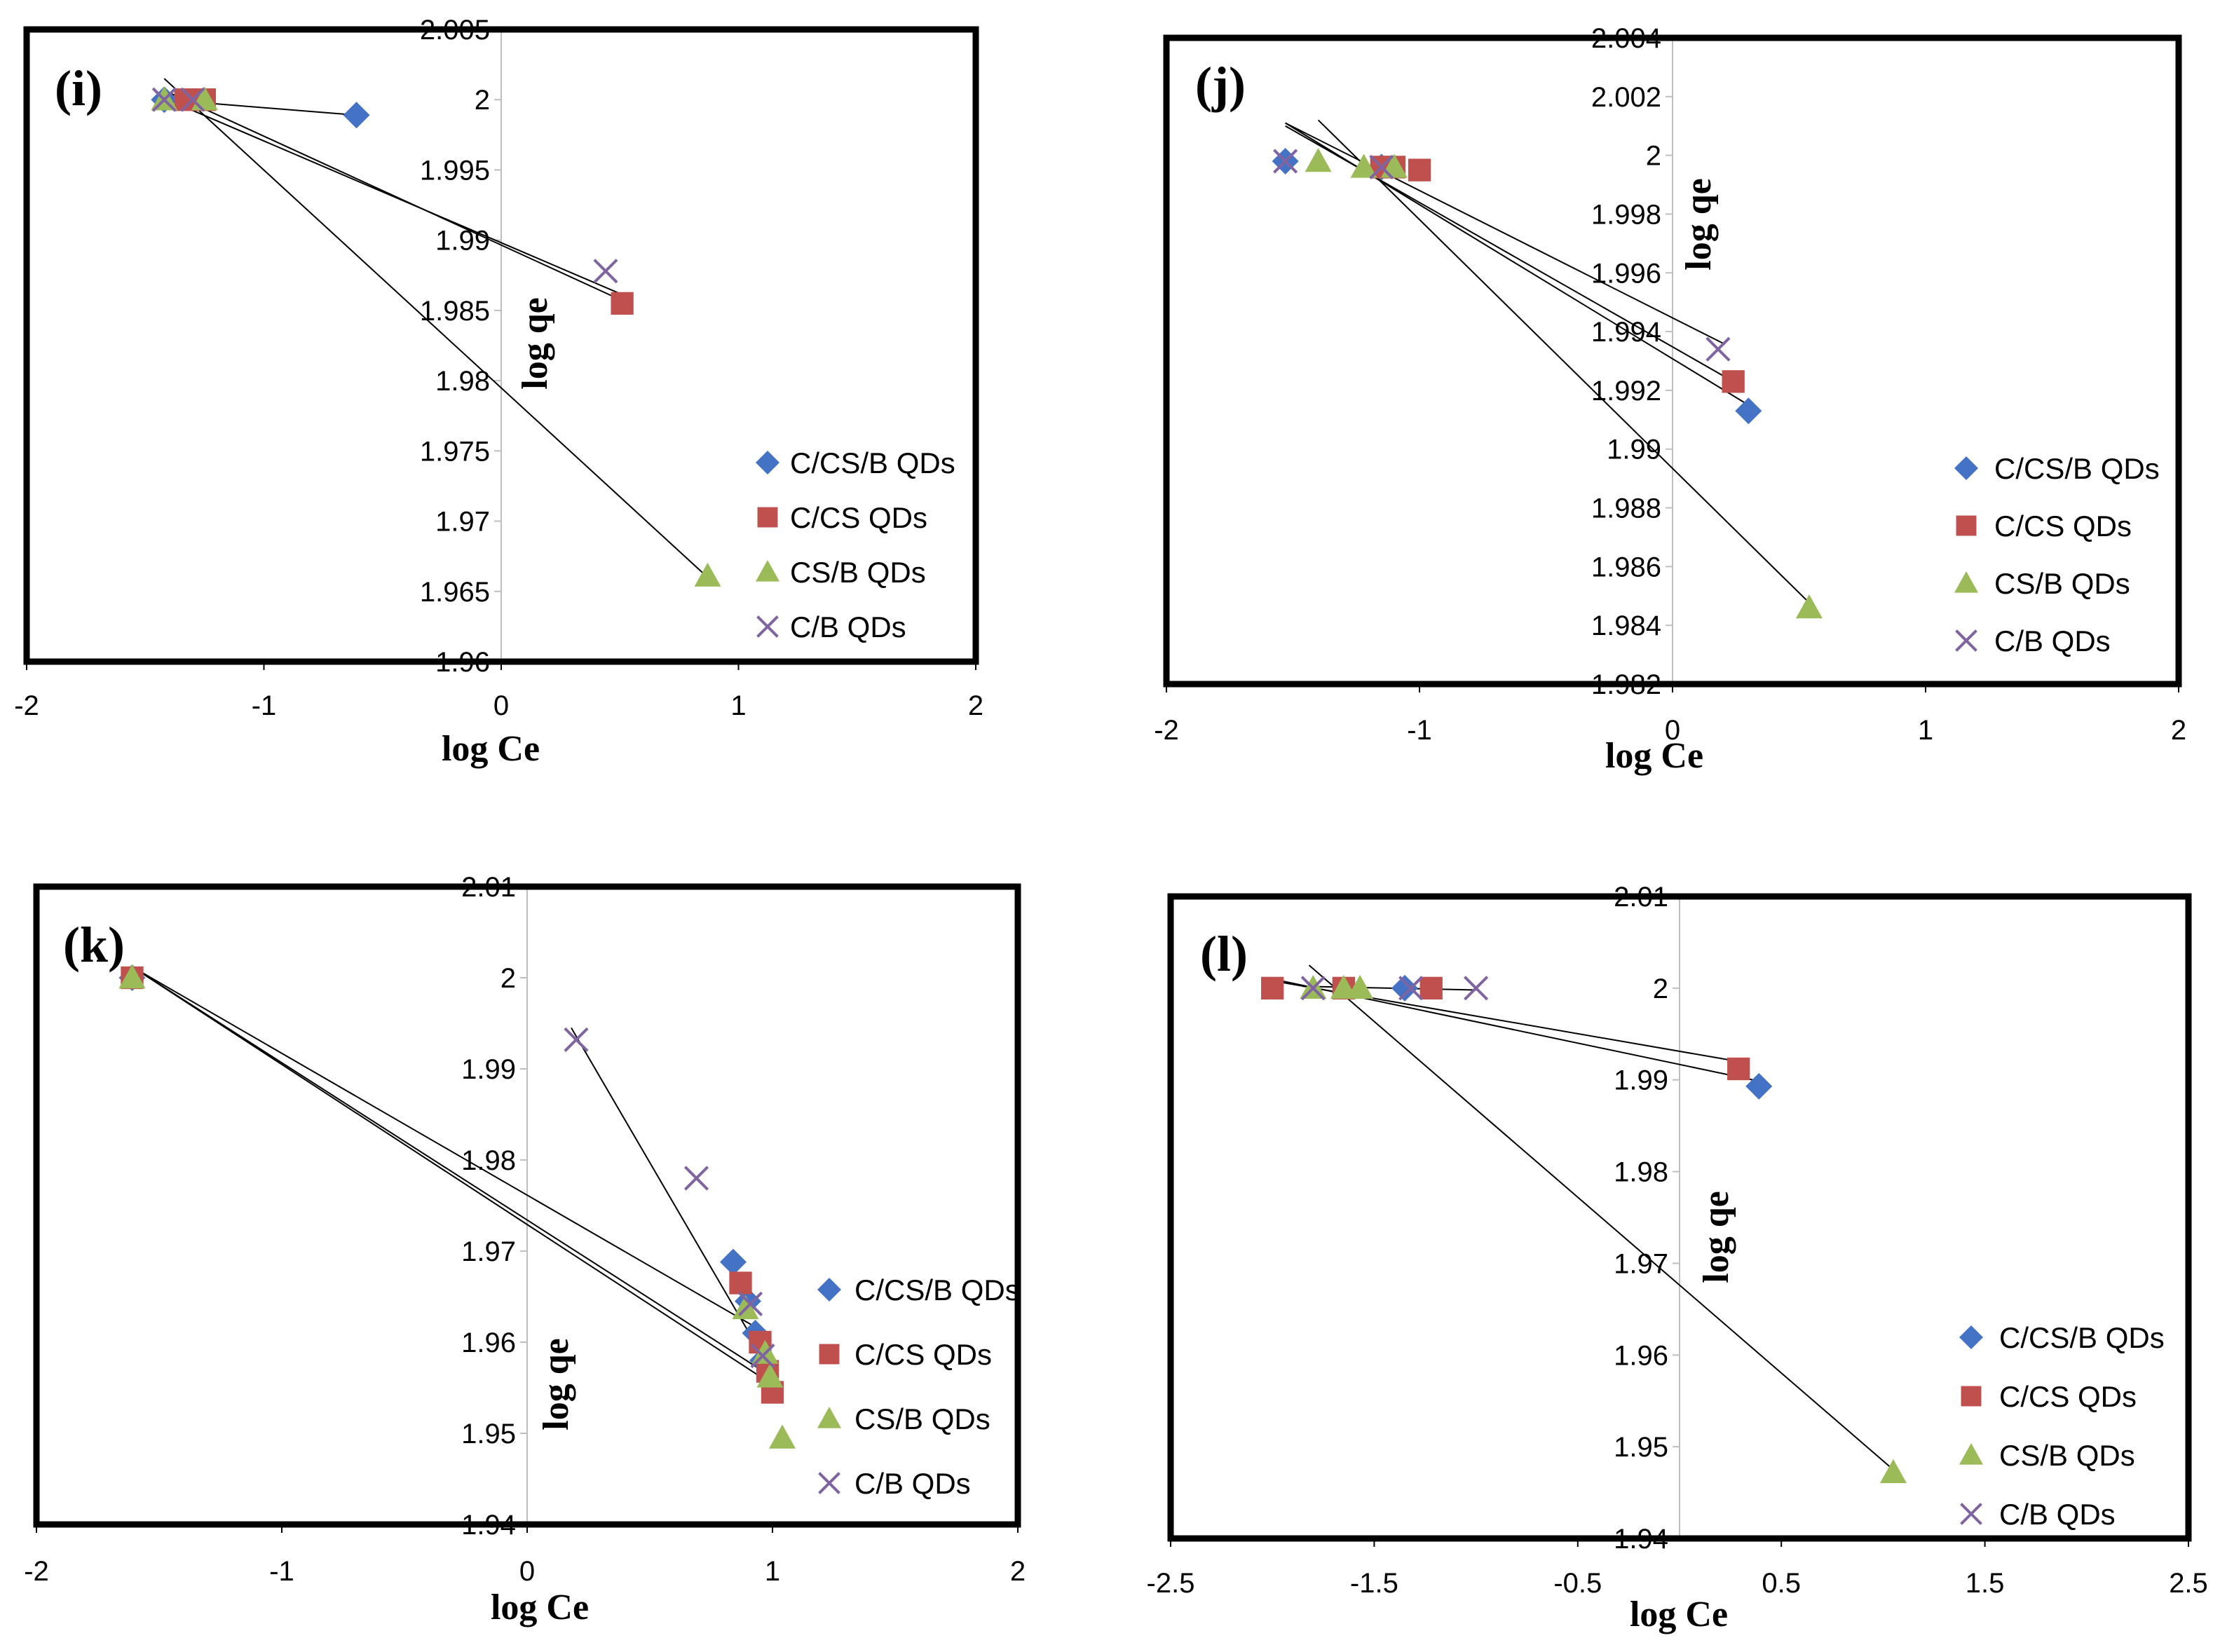 The width and height of the screenshot is (2220, 1652). What do you see at coordinates (2063, 526) in the screenshot?
I see `legend-label: C/CS QDs` at bounding box center [2063, 526].